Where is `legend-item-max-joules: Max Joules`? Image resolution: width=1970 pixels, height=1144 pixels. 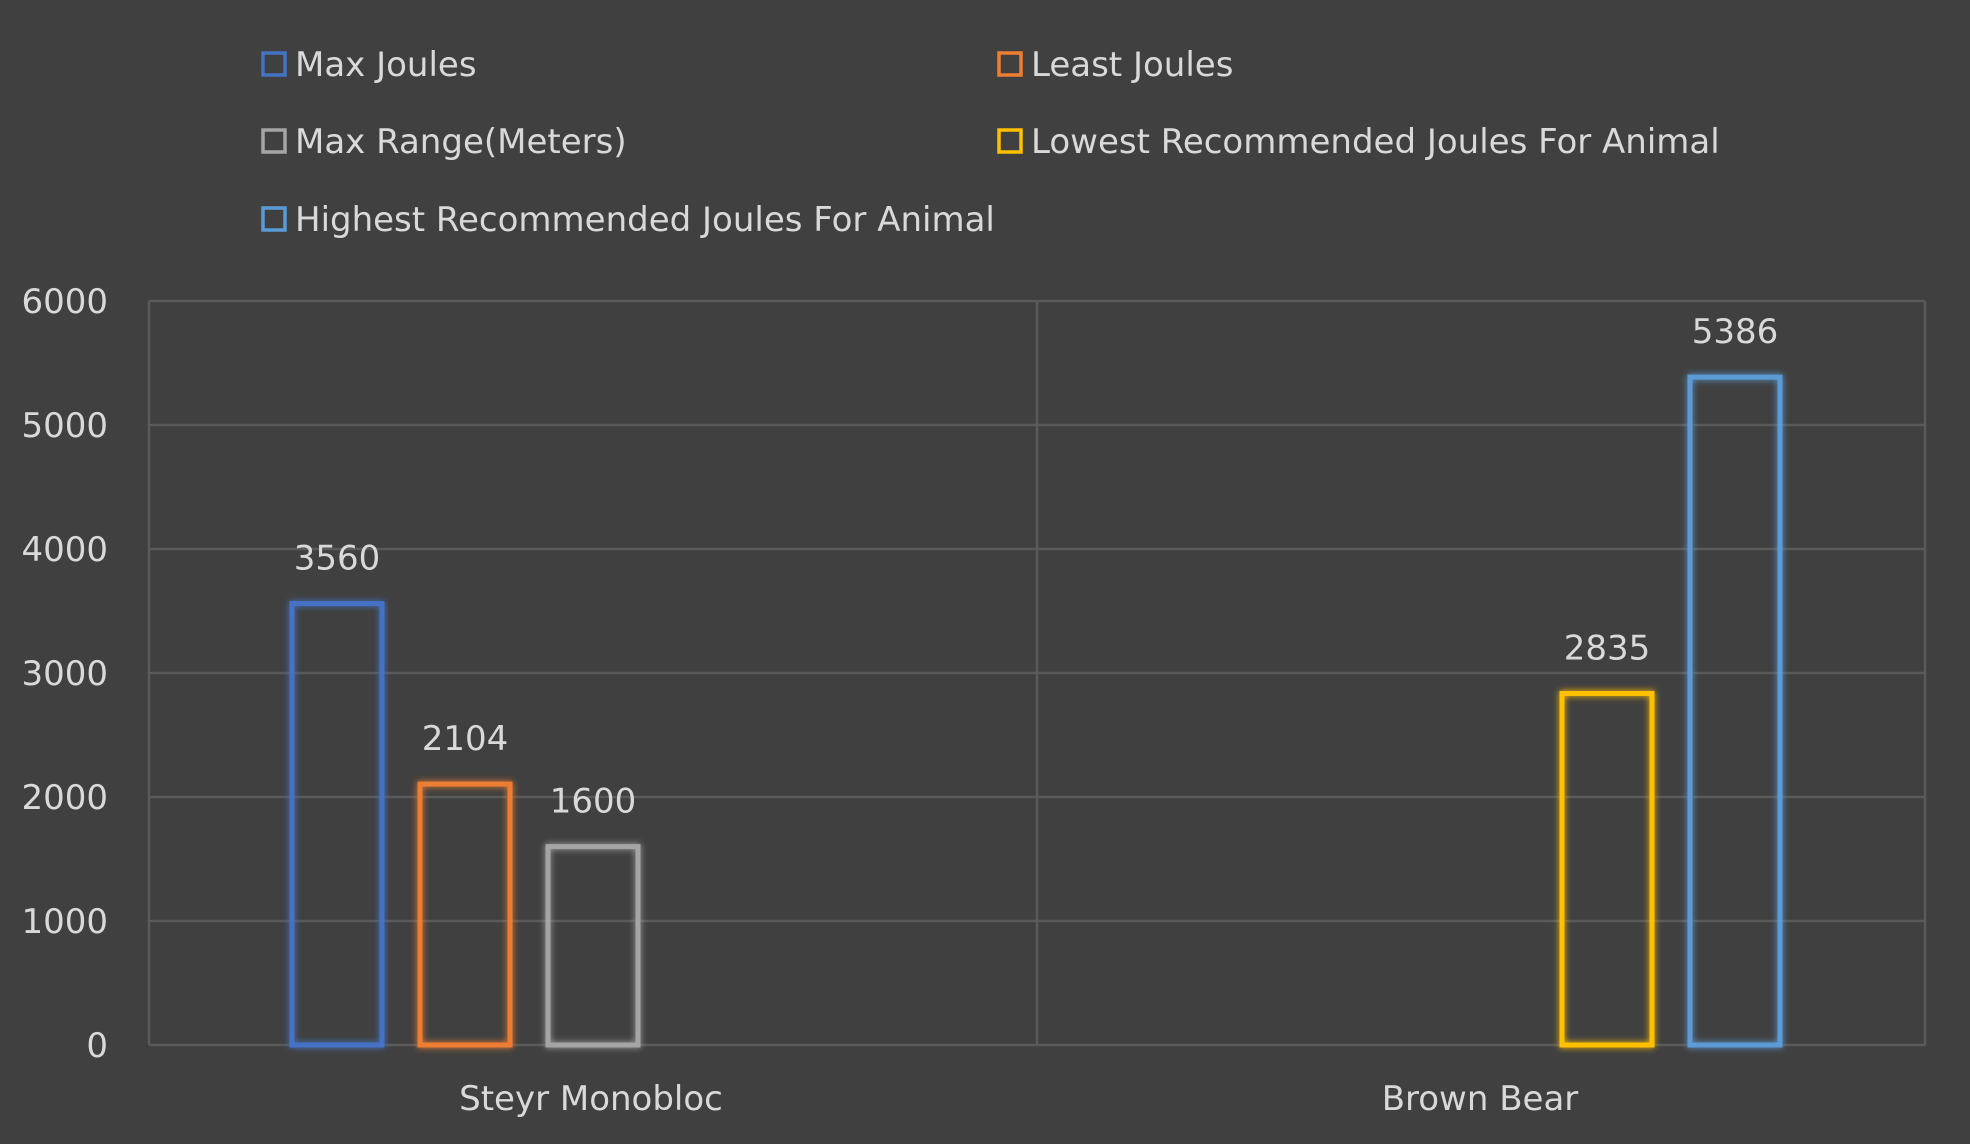
legend-item-max-joules: Max Joules is located at coordinates (369, 65).